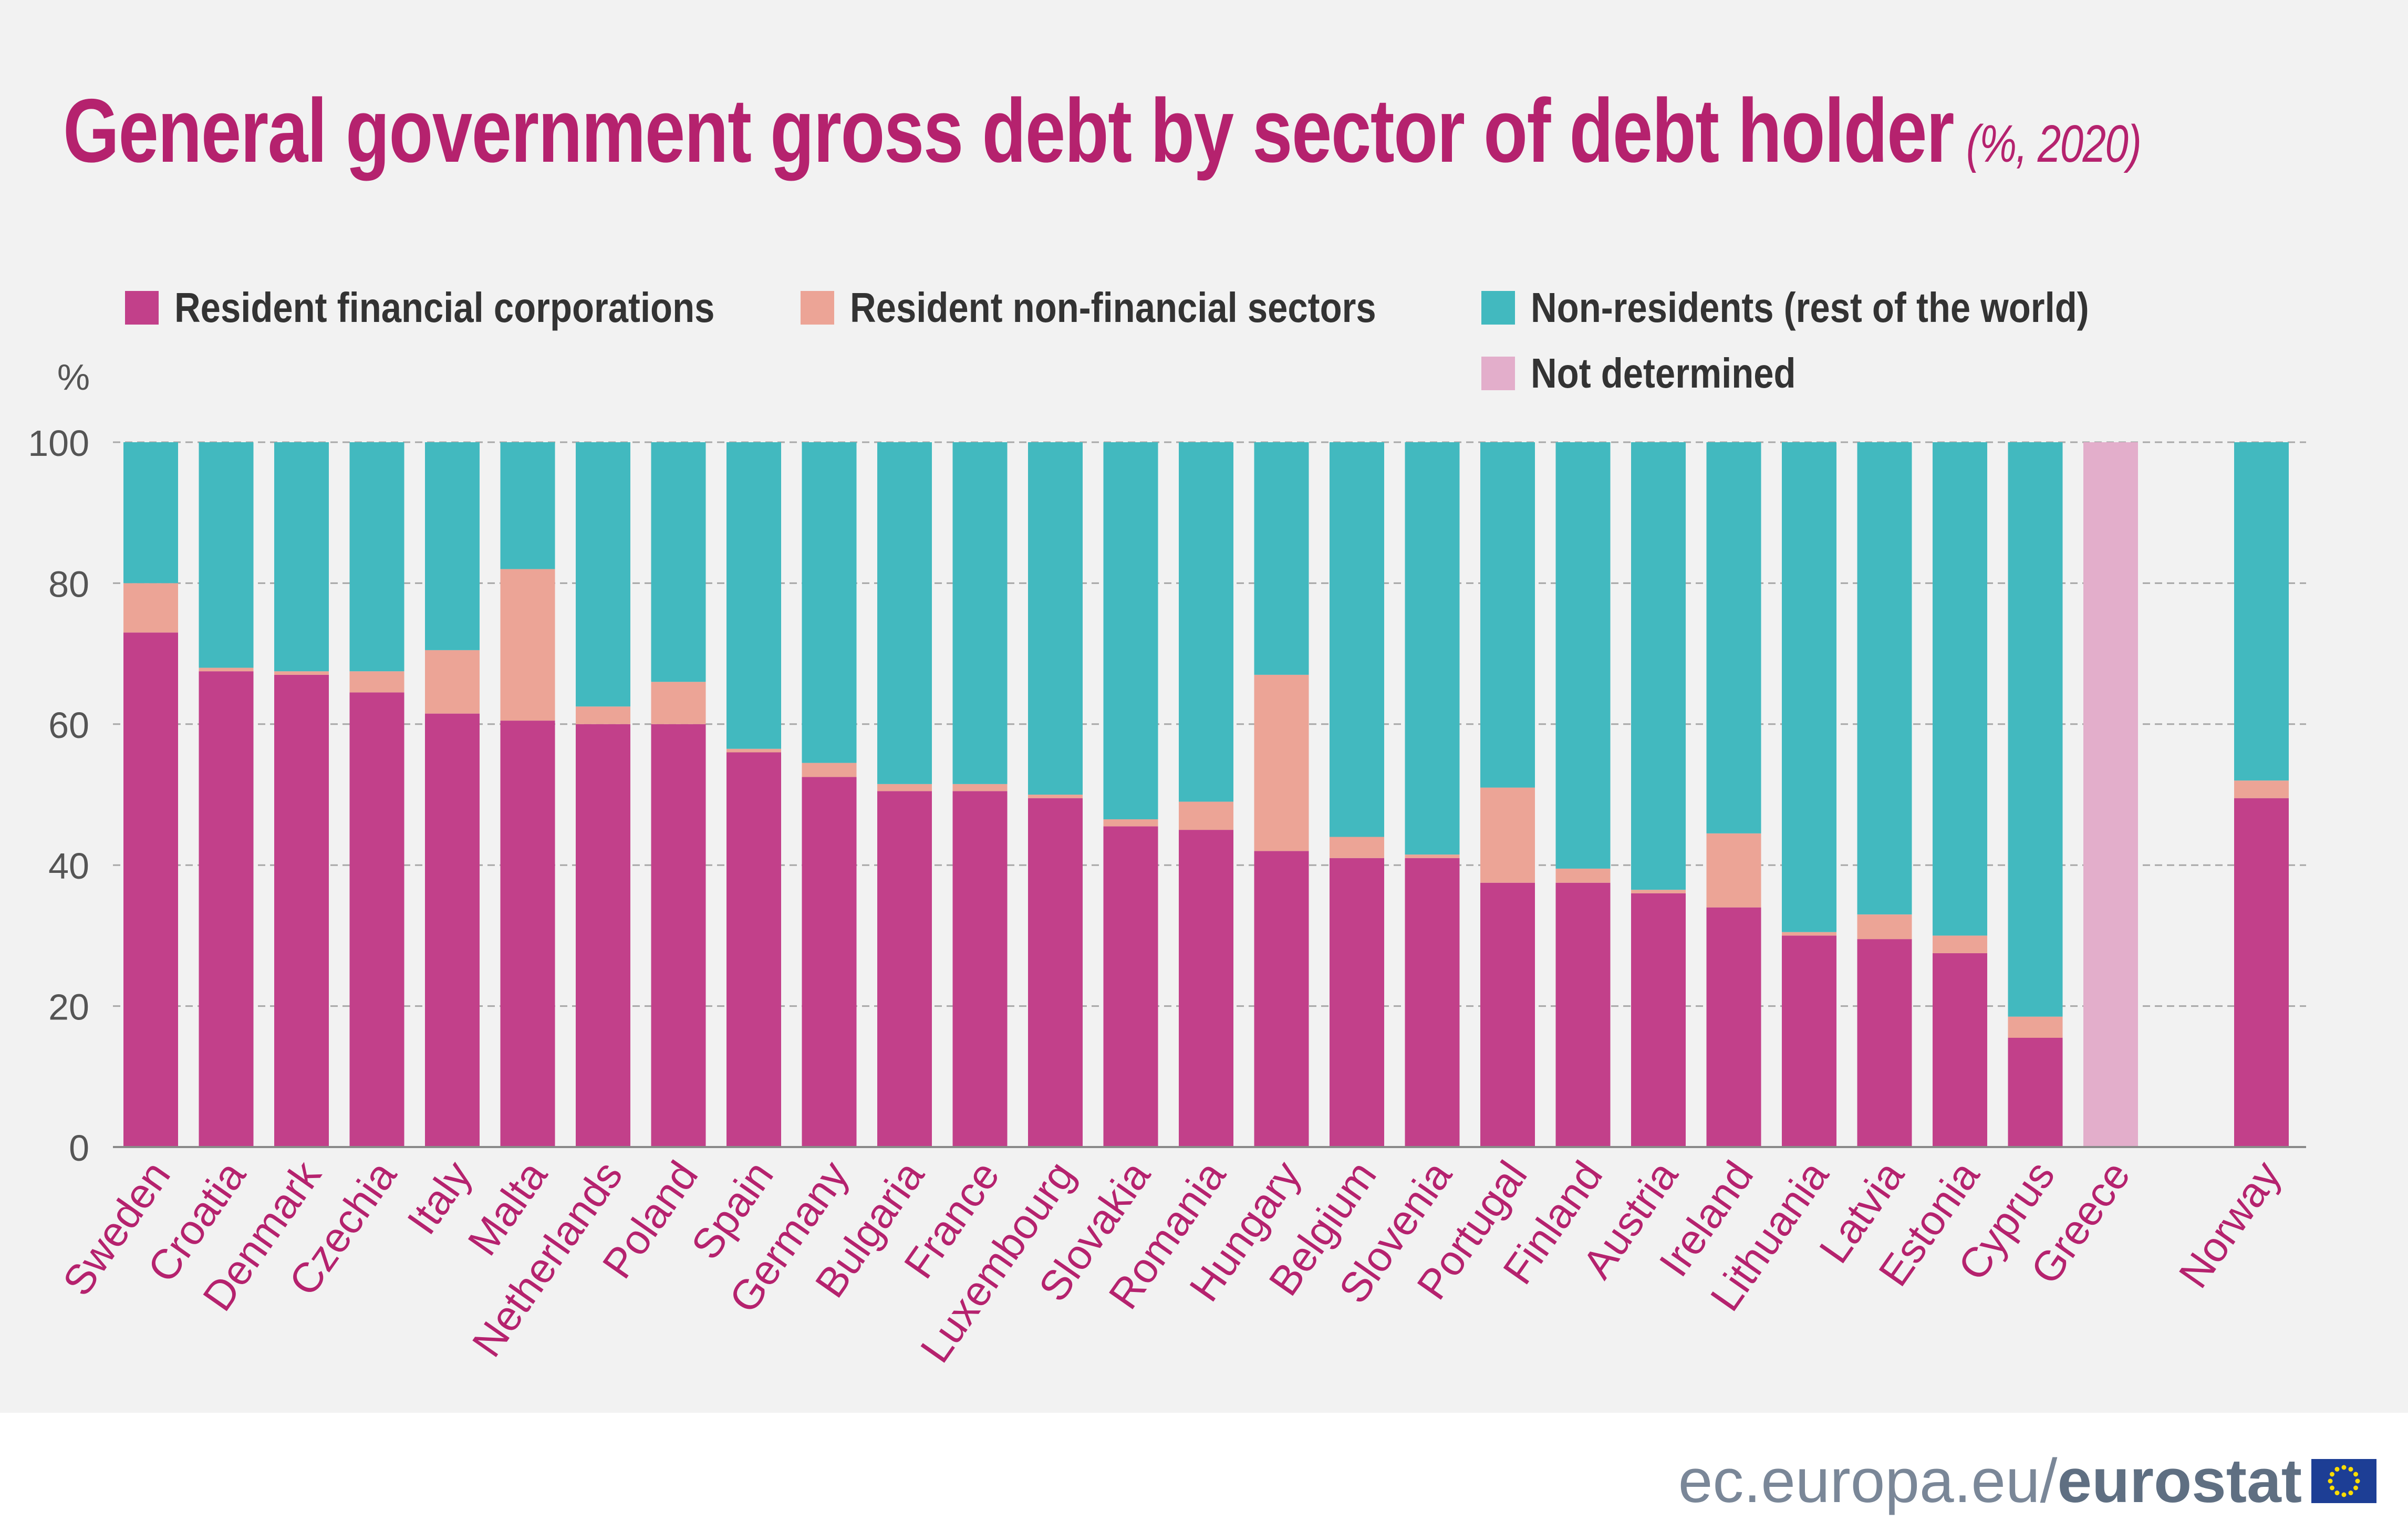  I want to click on y-tick-label: 80, so click(68, 584).